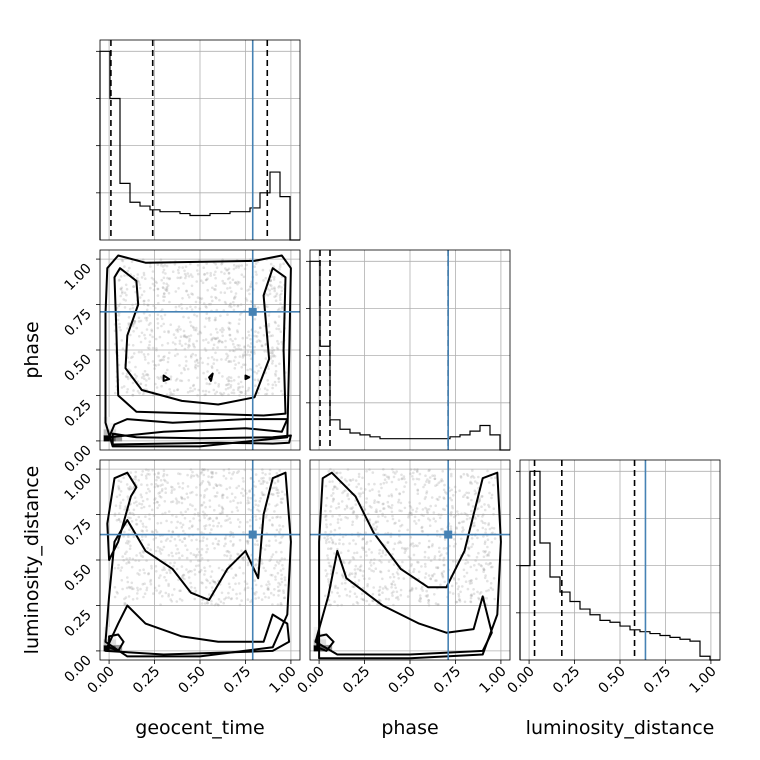  Describe the element at coordinates (619, 565) in the screenshot. I see `histogram-steps-luminosity_distance` at that location.